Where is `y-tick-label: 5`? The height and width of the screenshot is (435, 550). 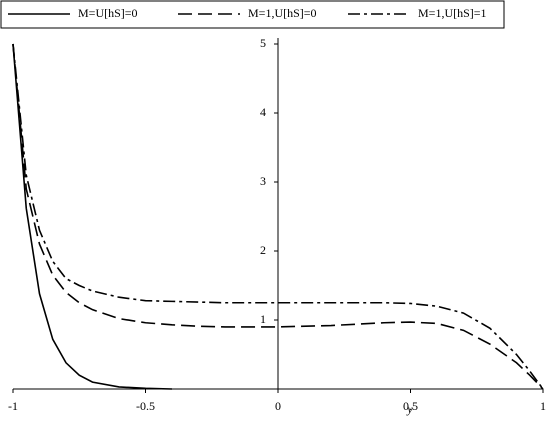 y-tick-label: 5 is located at coordinates (263, 43).